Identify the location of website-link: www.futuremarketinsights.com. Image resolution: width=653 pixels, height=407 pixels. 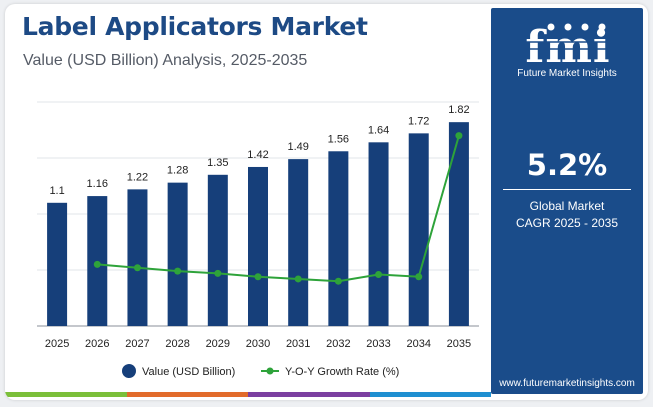
(567, 383).